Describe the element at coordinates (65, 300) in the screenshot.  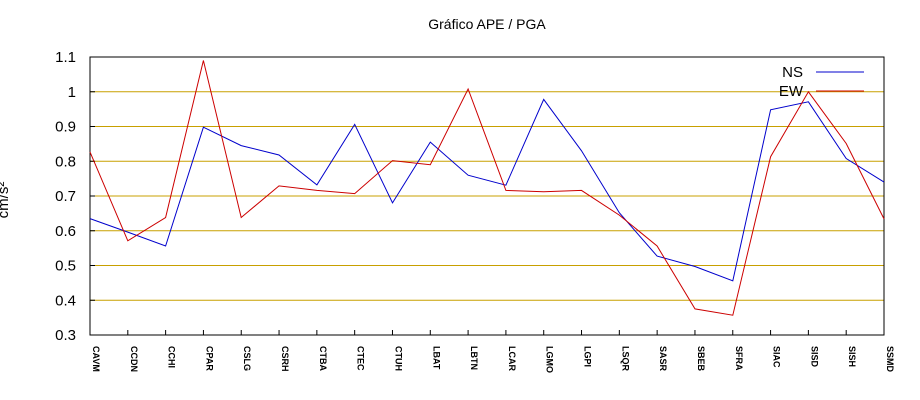
I see `y-tick-label: 0.4` at that location.